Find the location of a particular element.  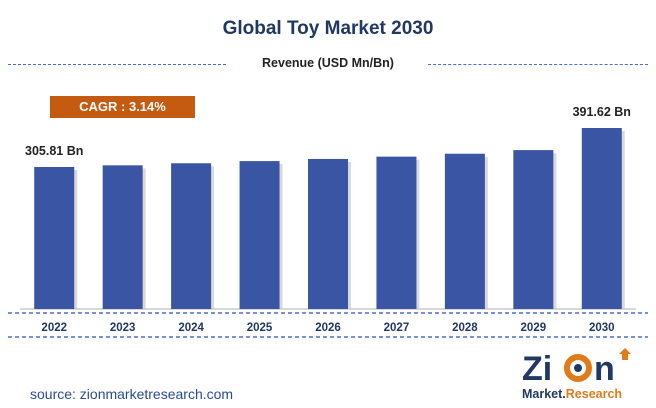

subtitle-row: Revenue (USD Mn/Bn) is located at coordinates (328, 65).